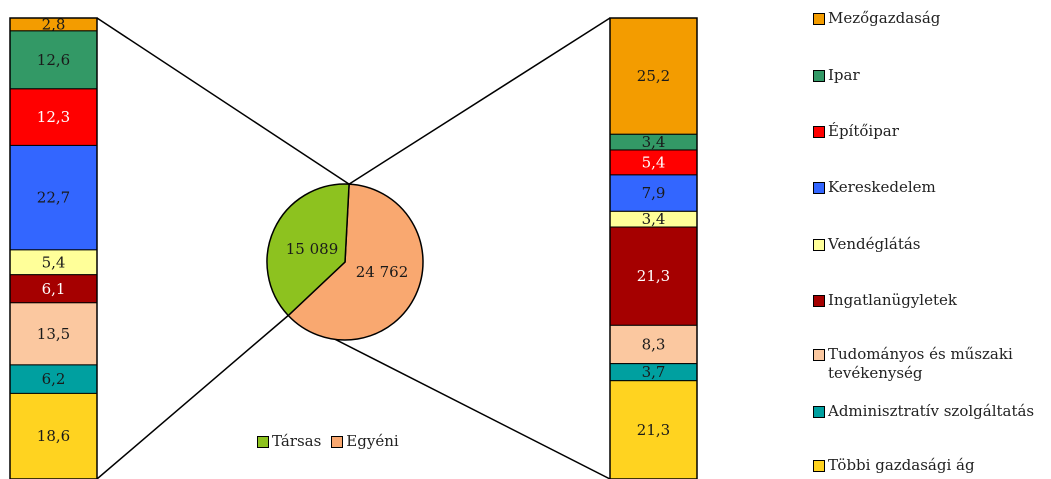  Describe the element at coordinates (54, 262) in the screenshot. I see `left-bar-data-label: 5,4` at that location.